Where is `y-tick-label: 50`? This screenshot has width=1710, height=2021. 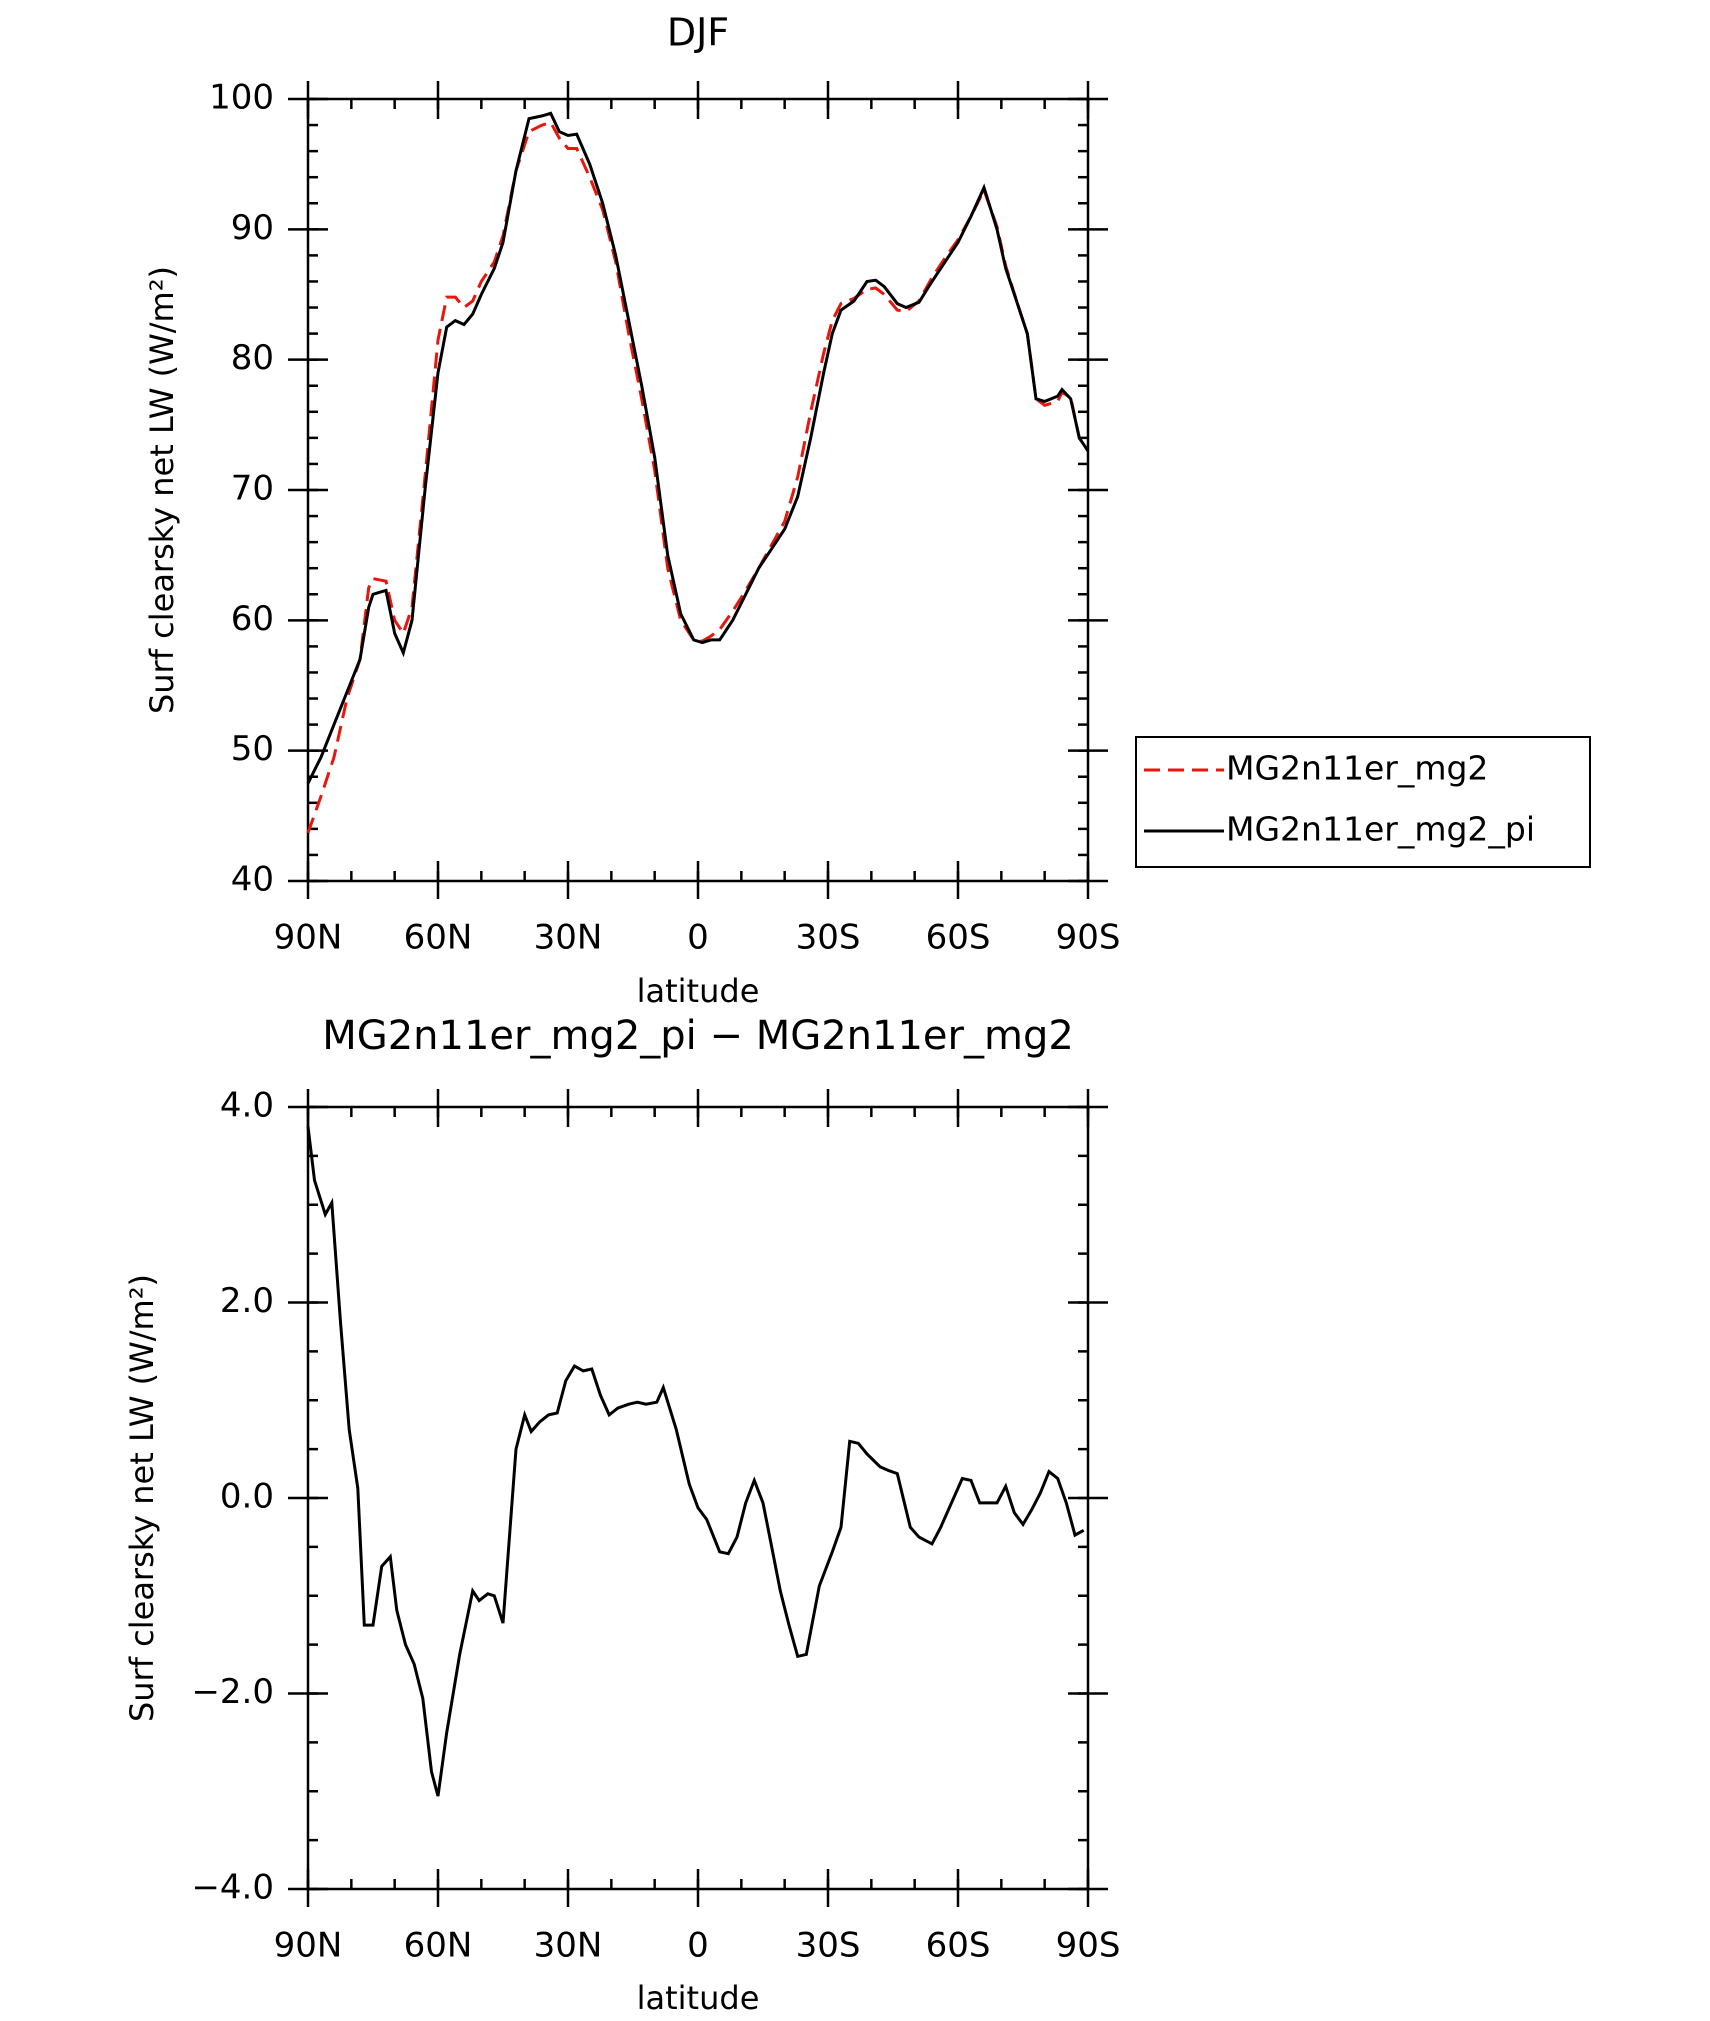 y-tick-label: 50 is located at coordinates (252, 749).